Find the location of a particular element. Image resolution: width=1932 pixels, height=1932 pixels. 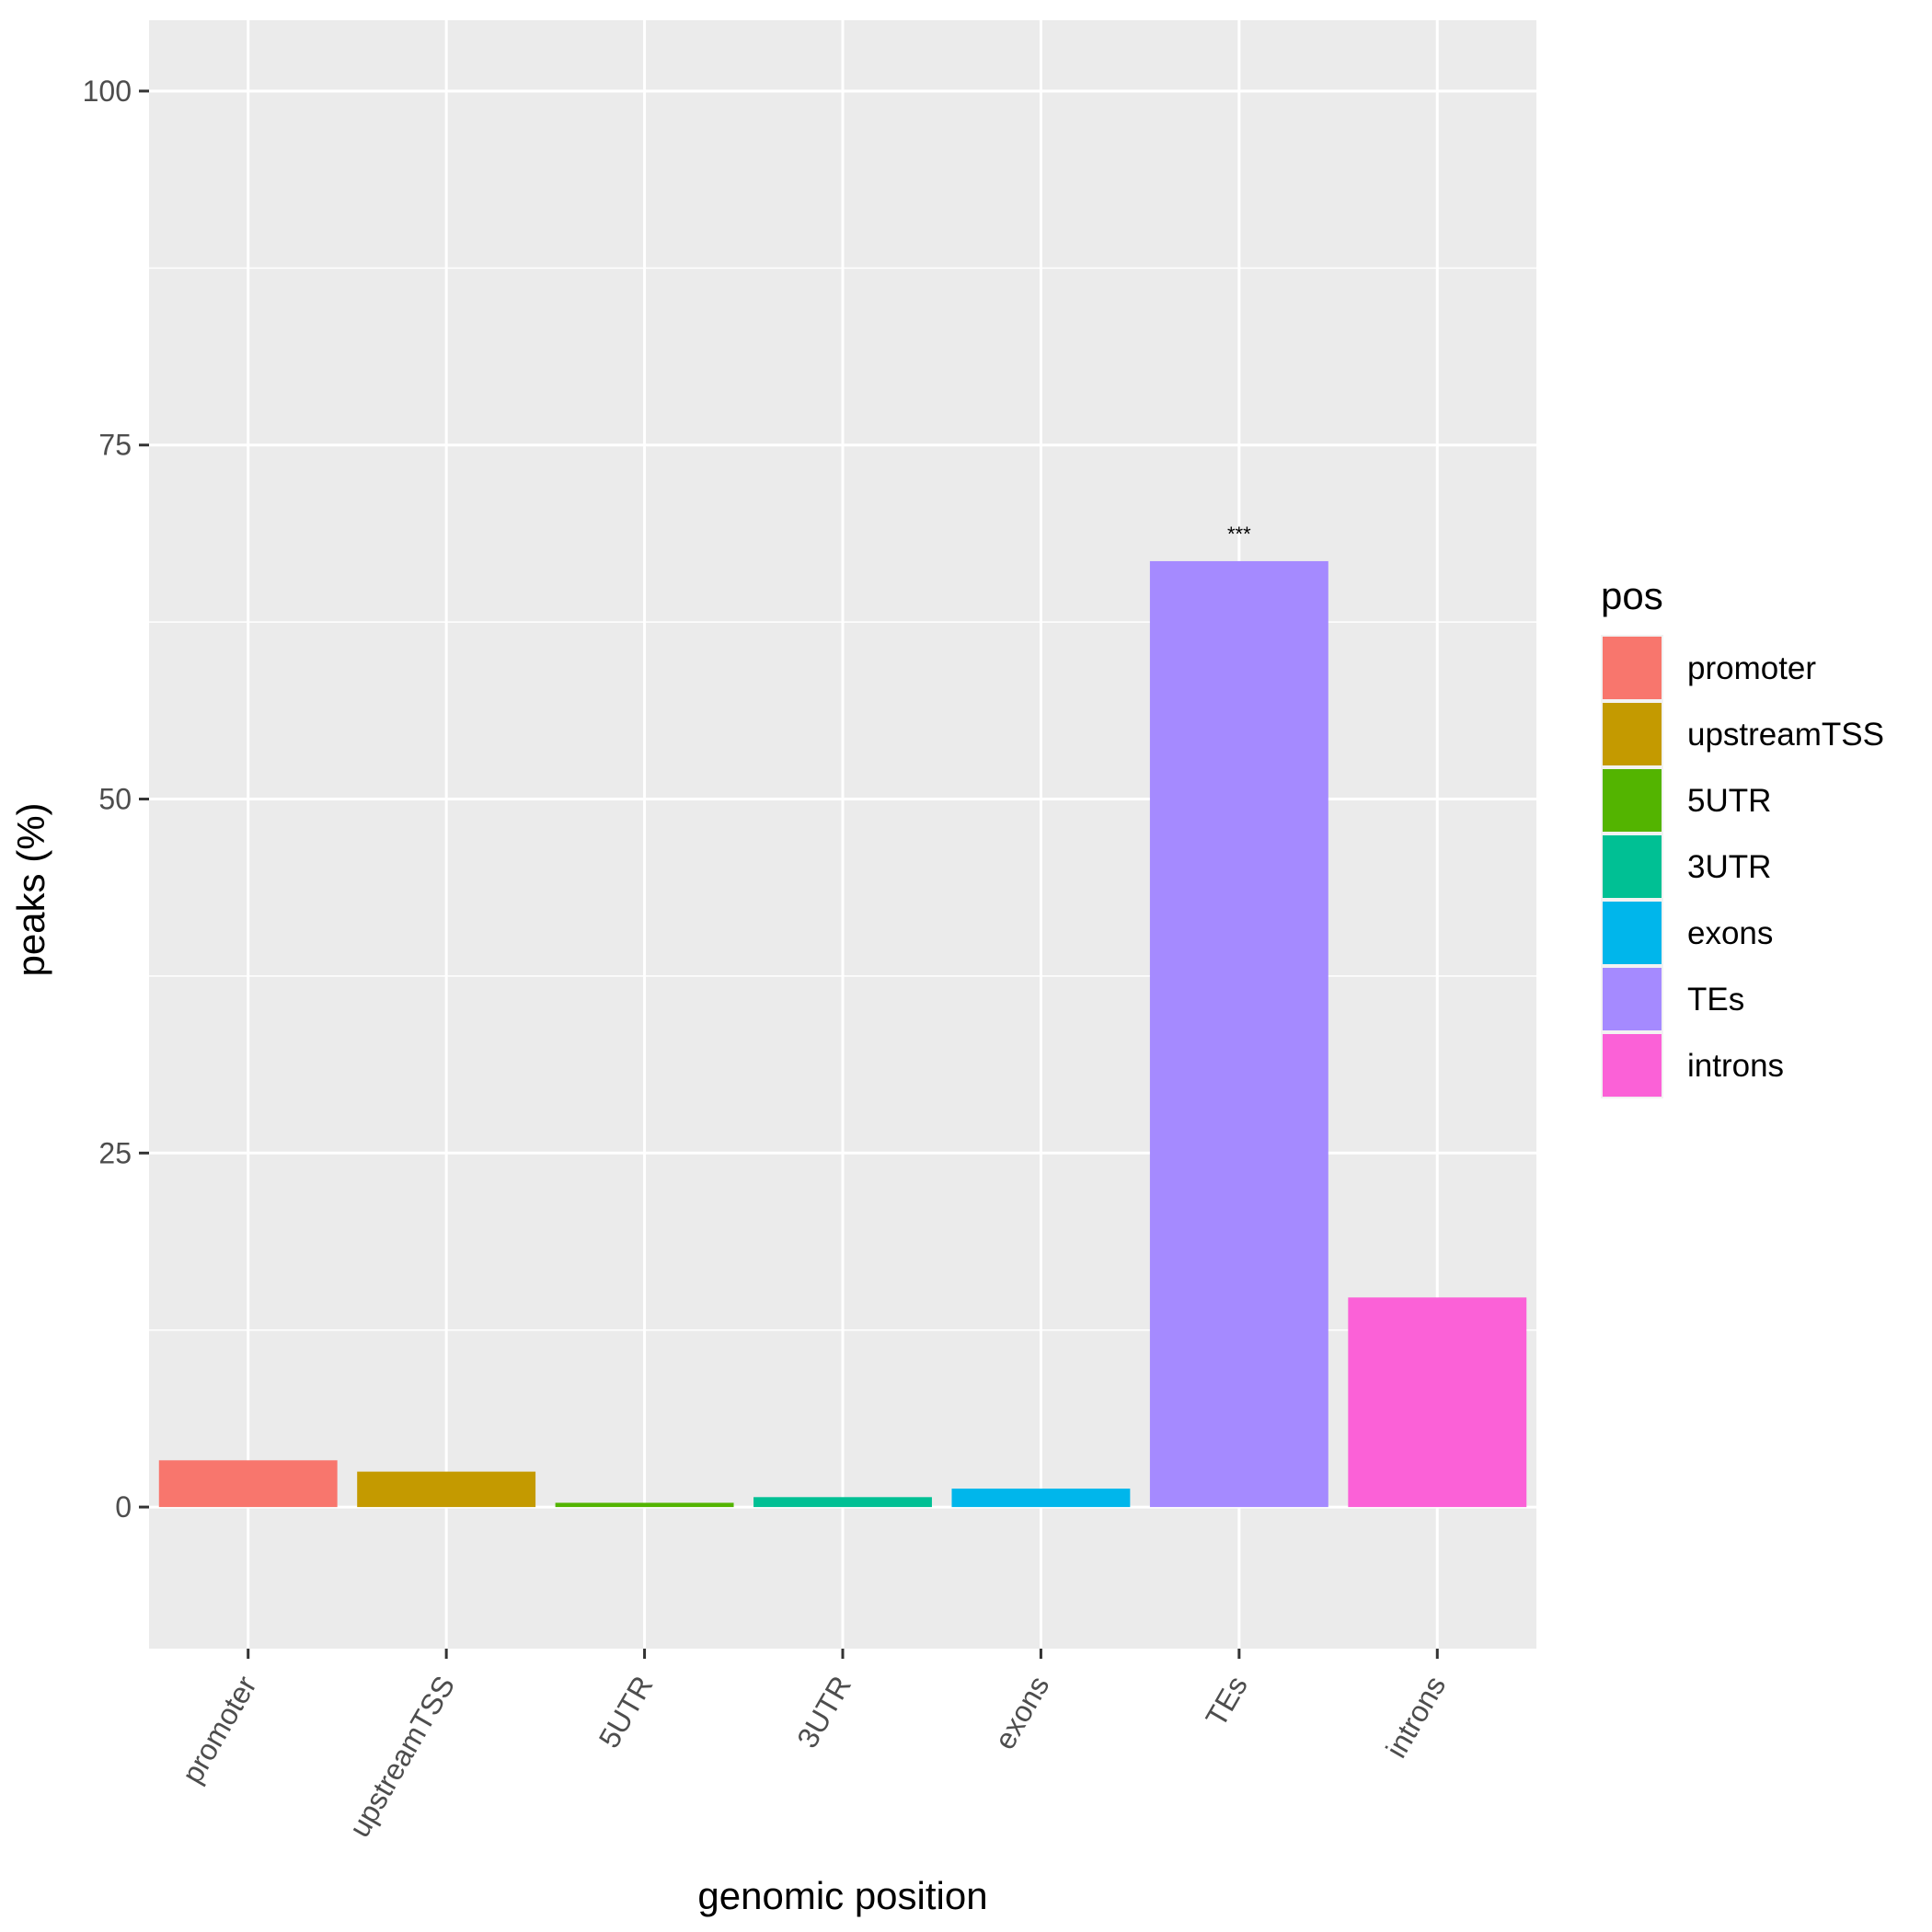

x-tick-label: 5UTR is located at coordinates (626, 1712).